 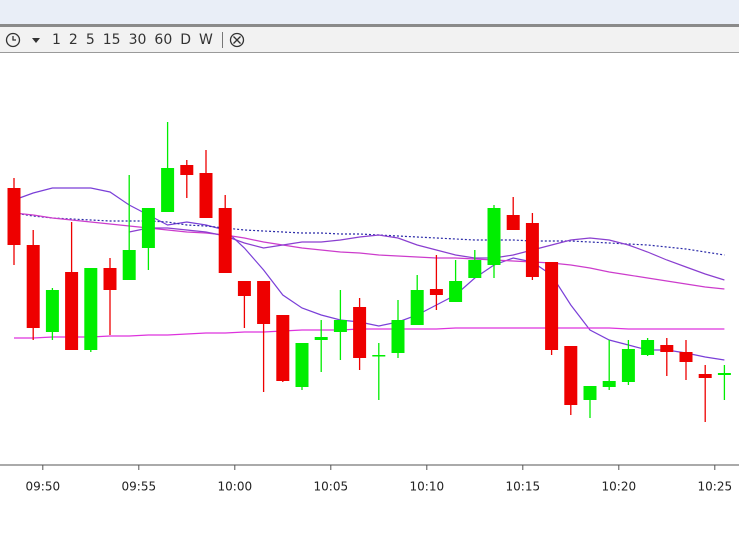 What do you see at coordinates (427, 487) in the screenshot?
I see `x-tick-label: 10:10` at bounding box center [427, 487].